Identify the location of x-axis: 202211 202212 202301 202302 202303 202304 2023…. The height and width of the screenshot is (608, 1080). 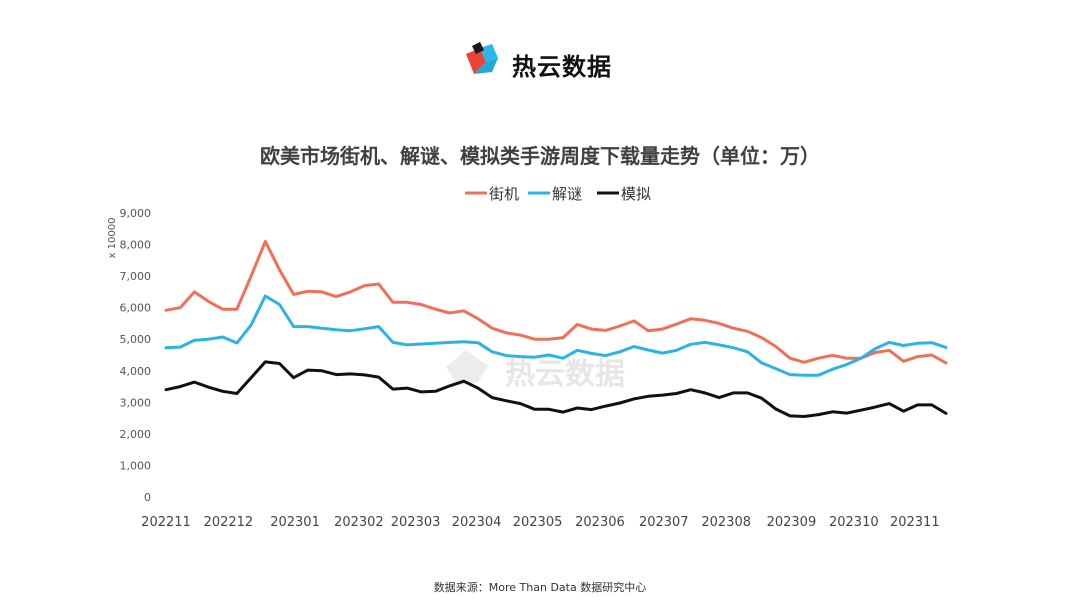
(540, 522).